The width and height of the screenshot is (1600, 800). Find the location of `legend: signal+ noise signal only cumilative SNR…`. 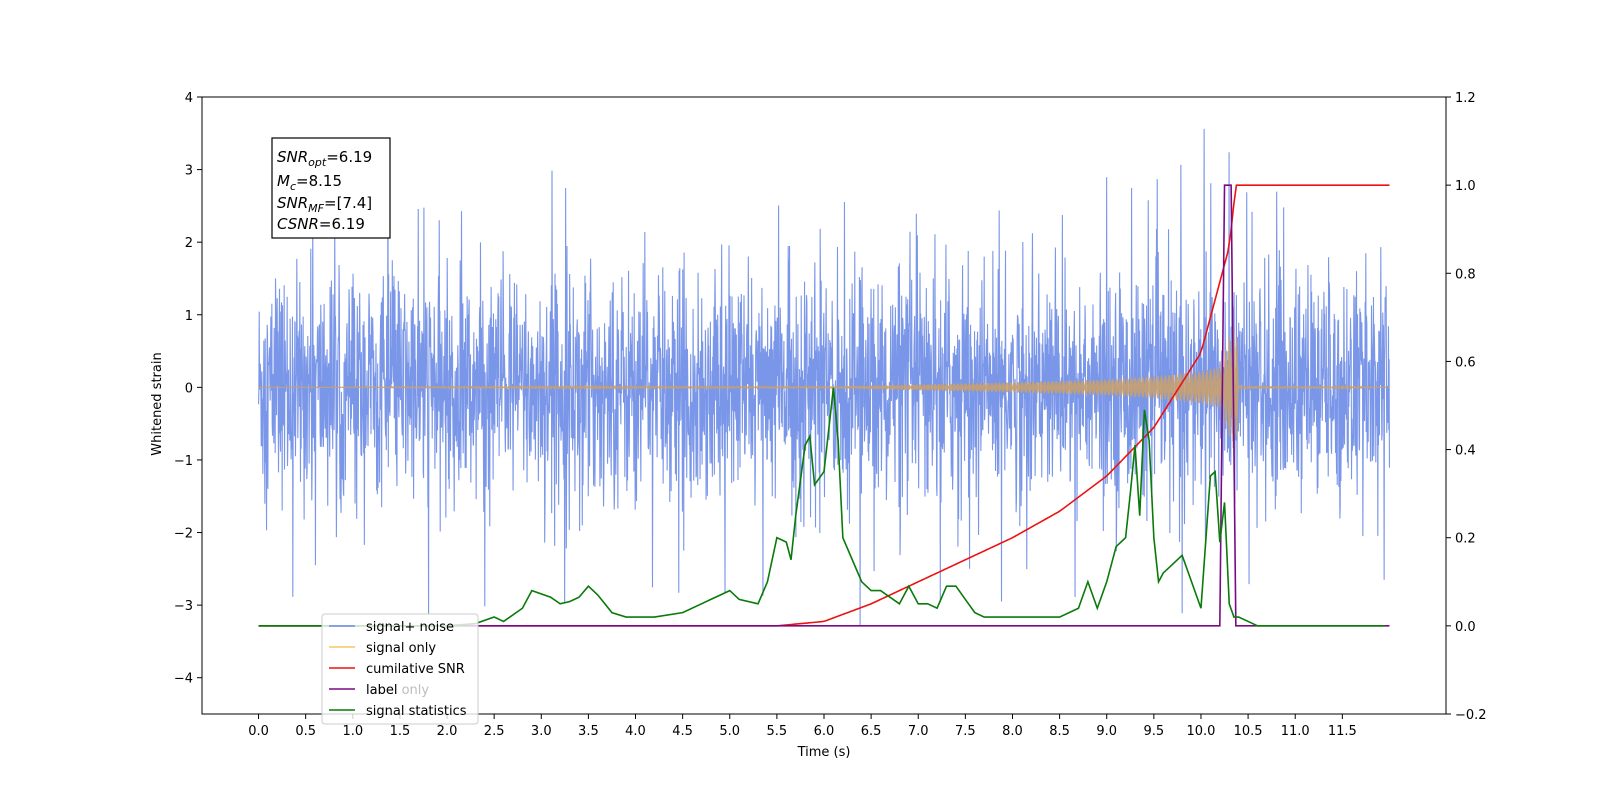

legend: signal+ noise signal only cumilative SNR… is located at coordinates (400, 669).